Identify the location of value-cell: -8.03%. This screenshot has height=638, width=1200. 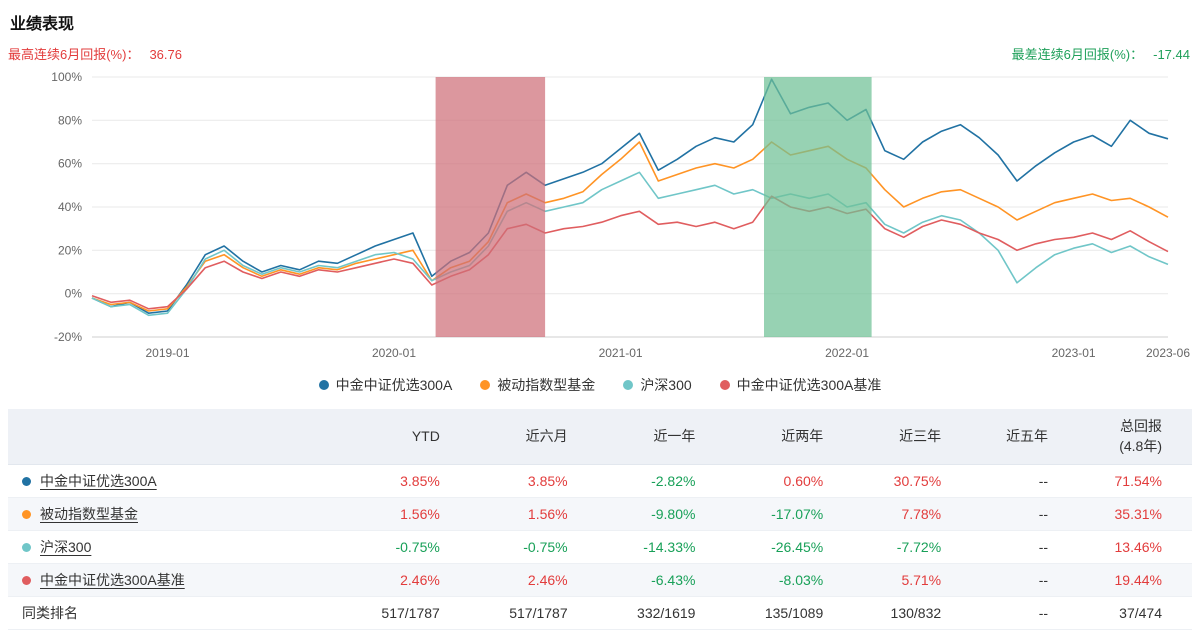
(789, 580).